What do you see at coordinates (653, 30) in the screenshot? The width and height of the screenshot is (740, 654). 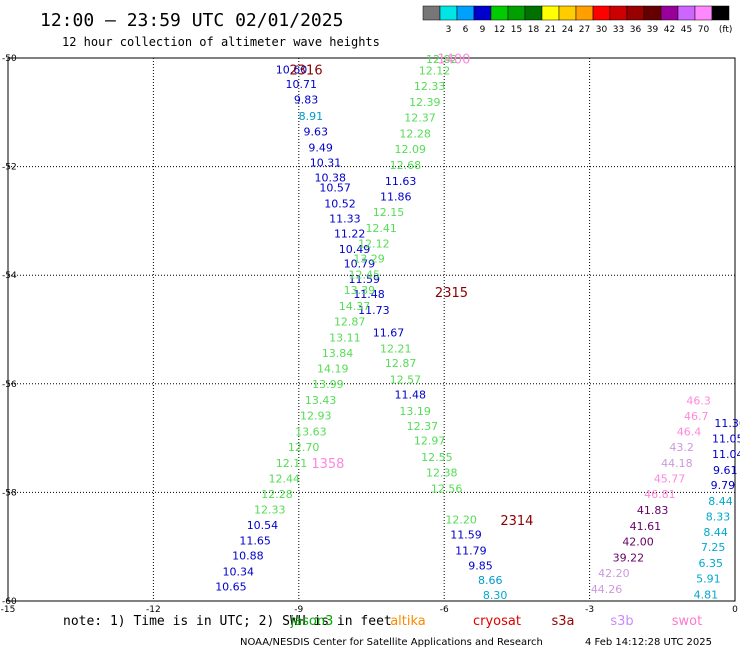 I see `colorbar-label: 39` at bounding box center [653, 30].